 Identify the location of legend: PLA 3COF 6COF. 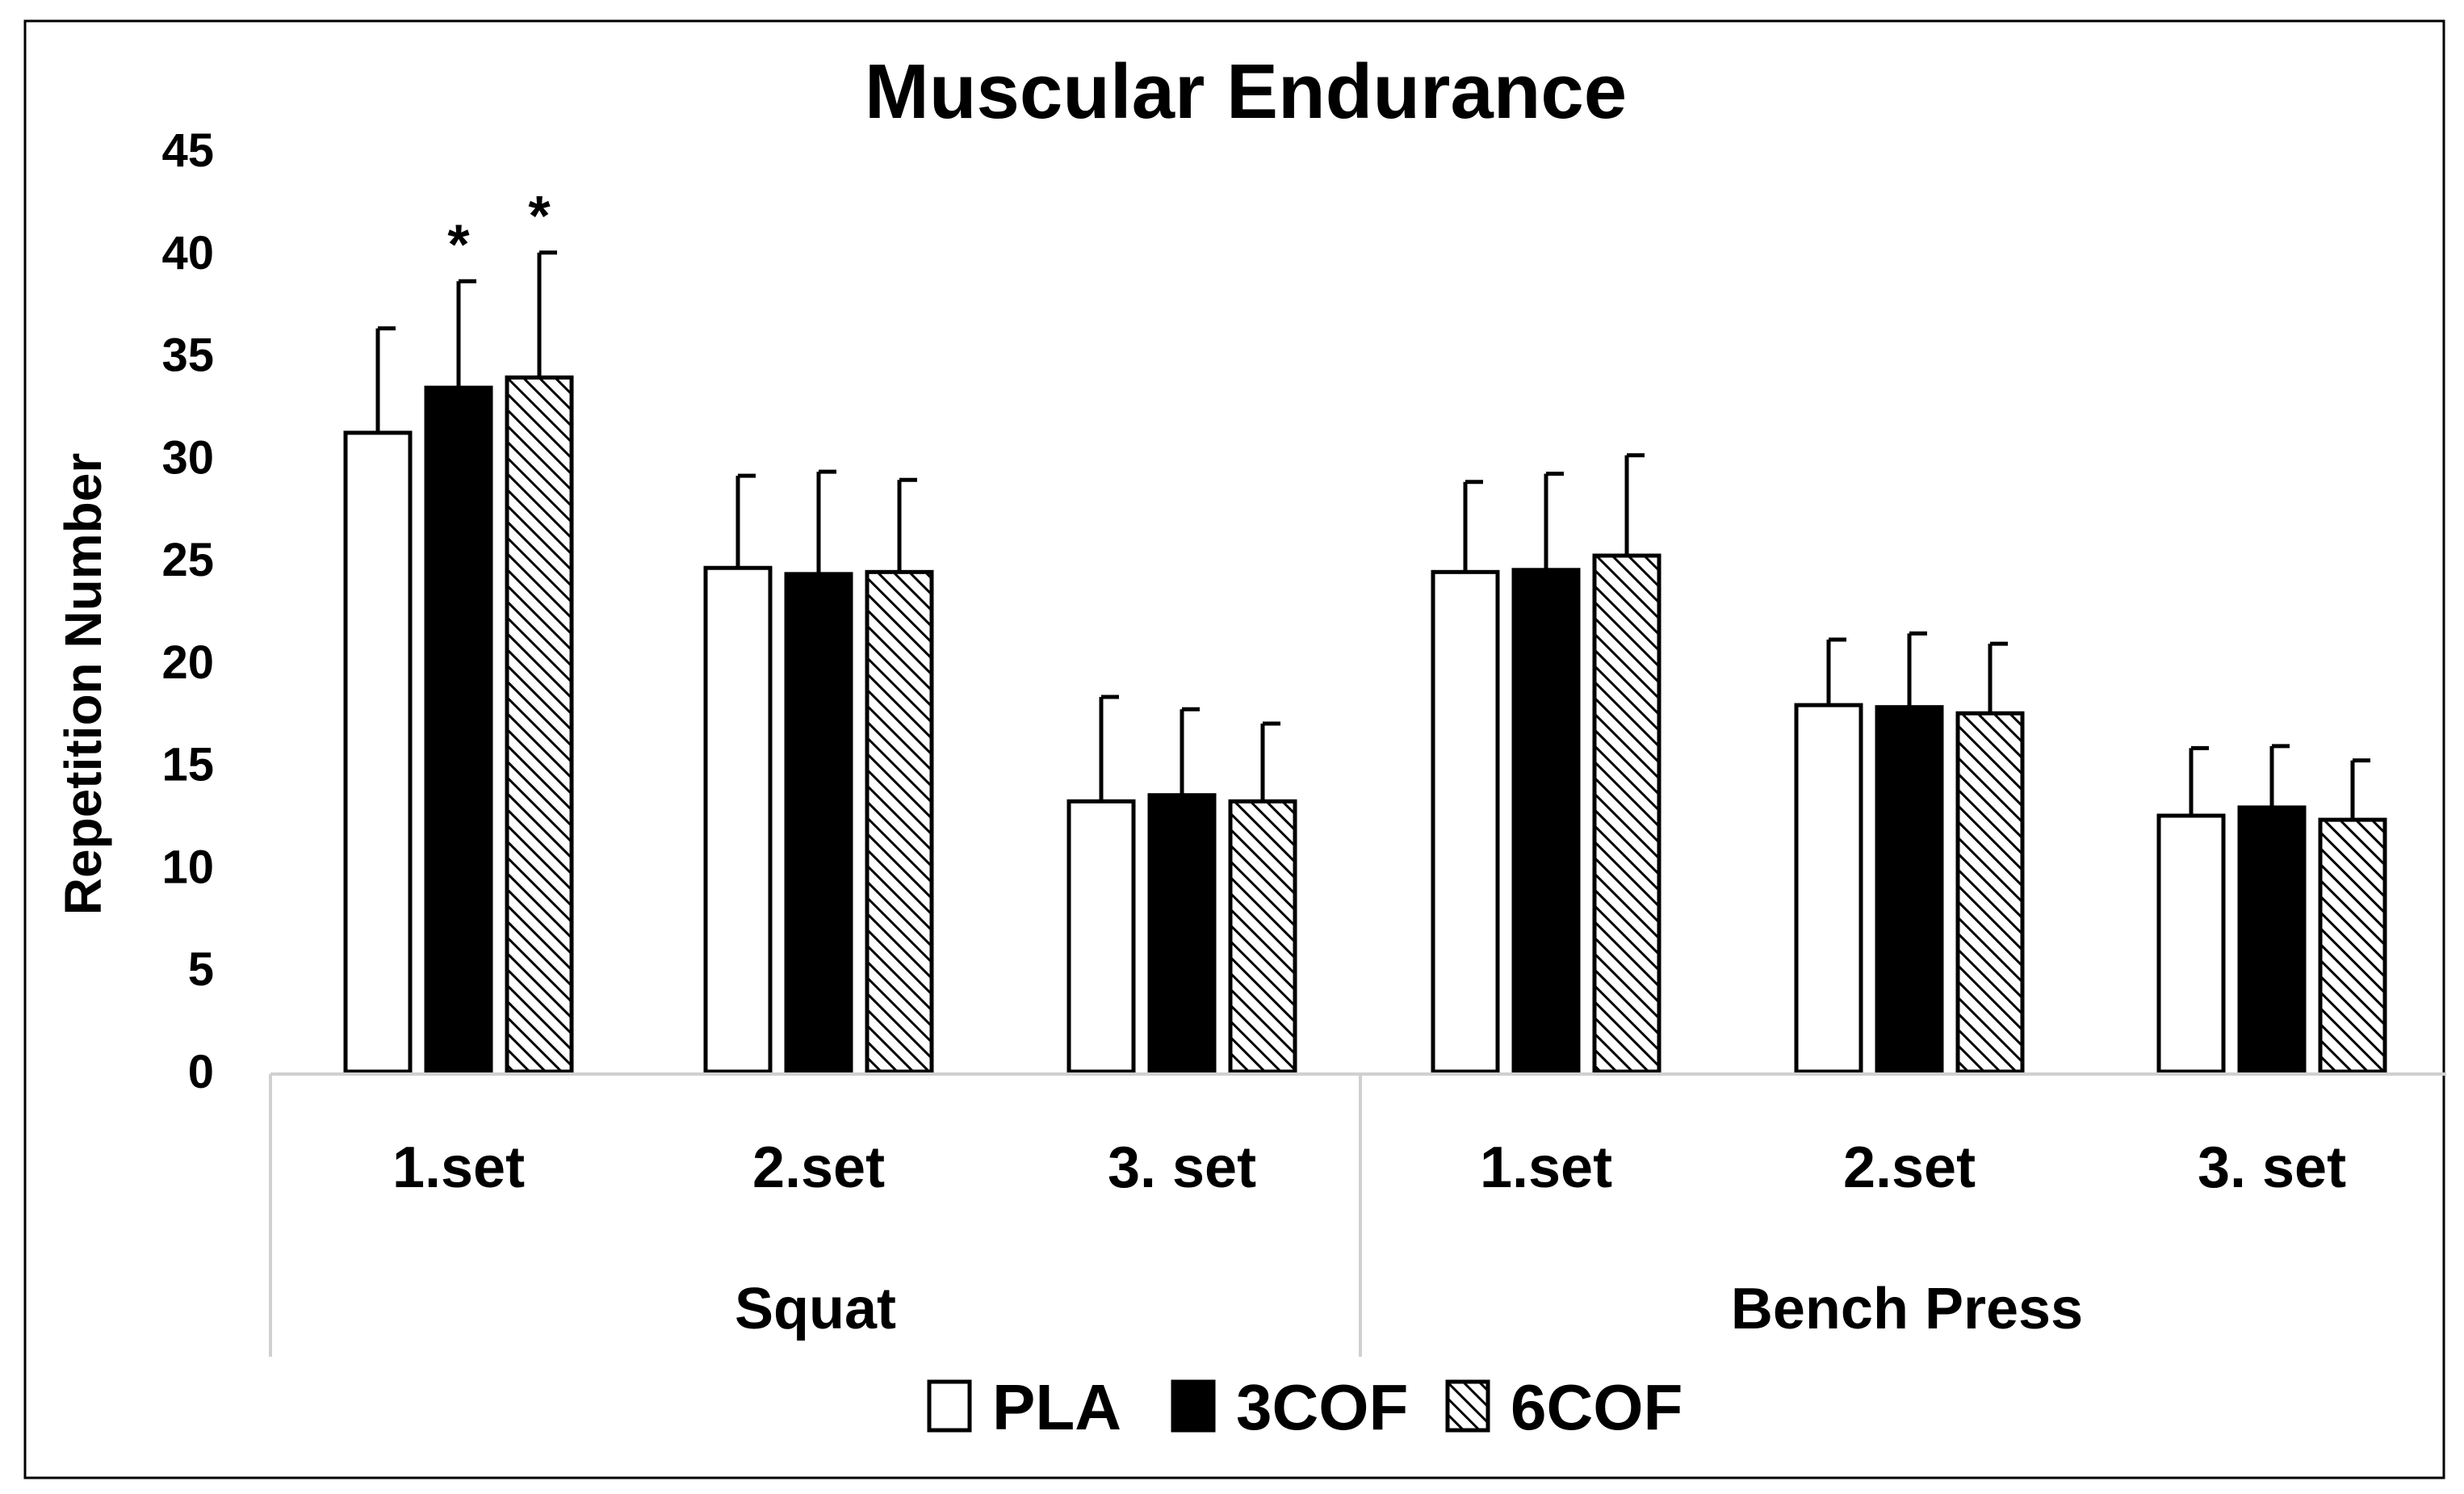
(1304, 1407).